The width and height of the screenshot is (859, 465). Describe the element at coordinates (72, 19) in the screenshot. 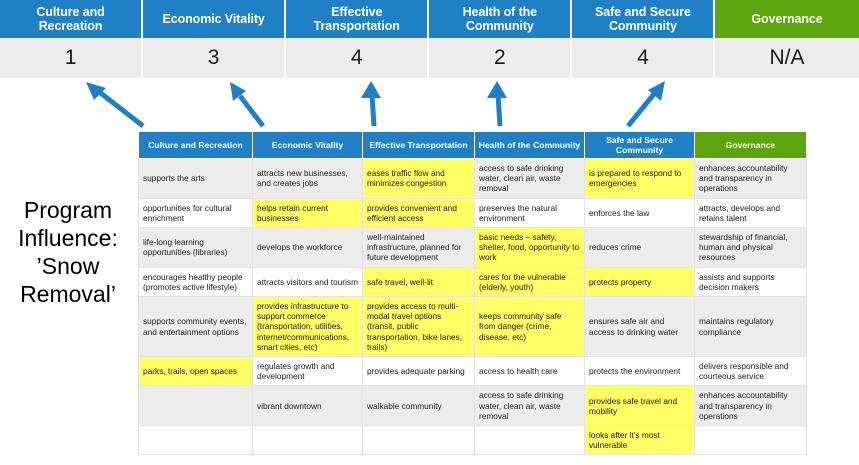

I see `banner-header-culture-and-recreation: Culture and Recreation` at that location.